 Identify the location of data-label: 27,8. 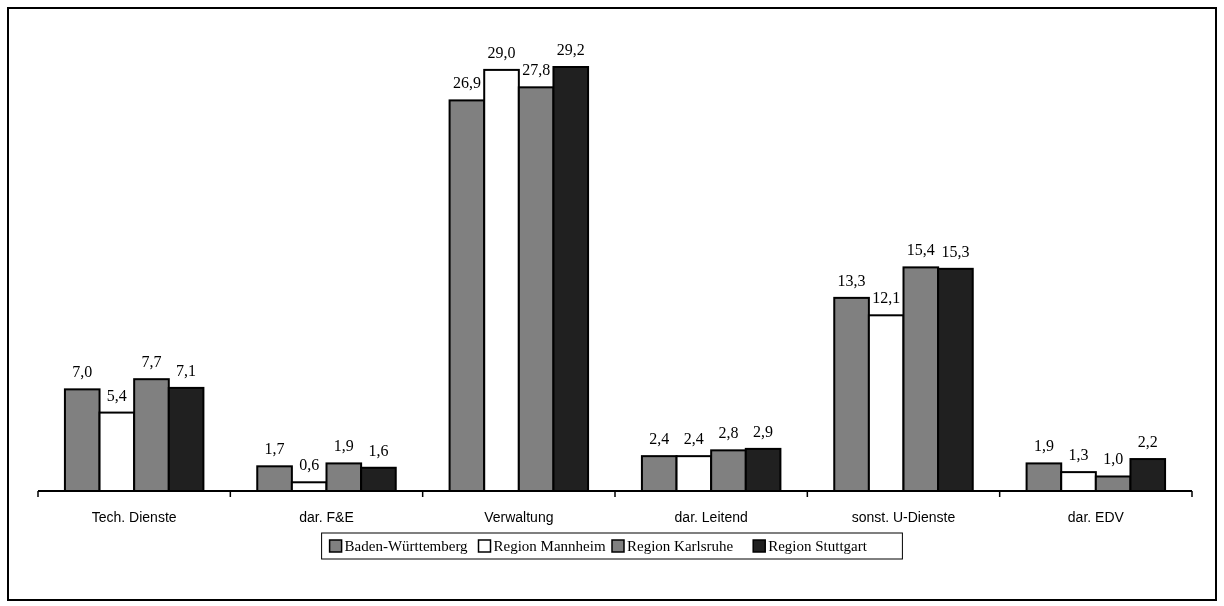
(536, 70).